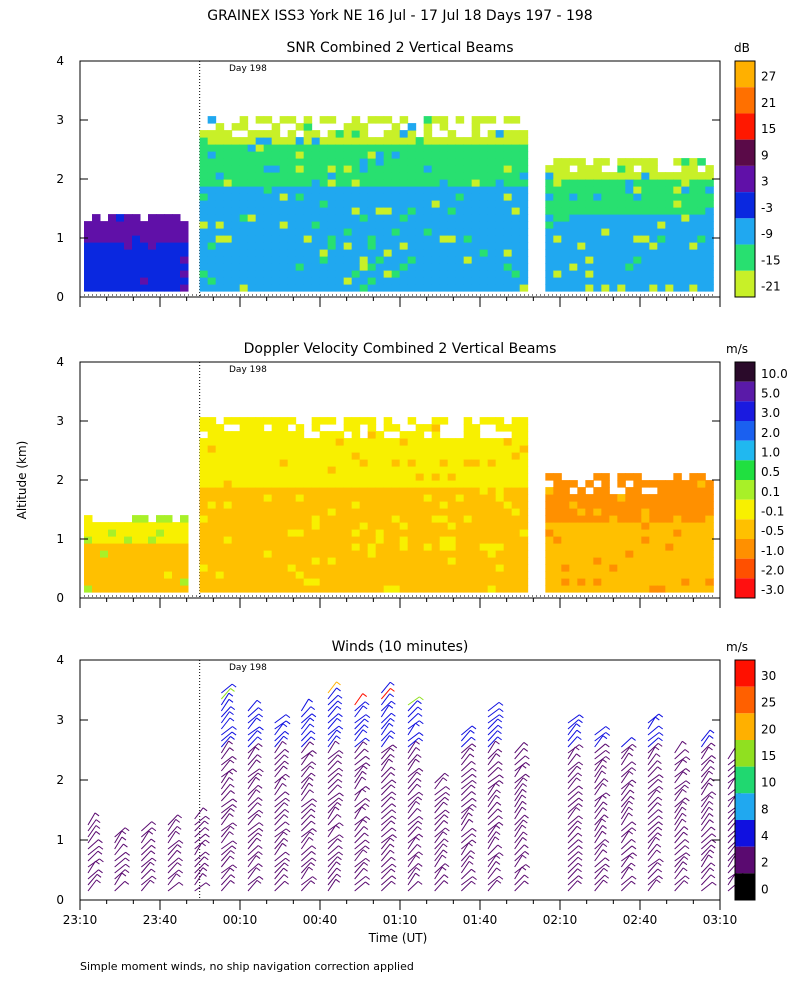 The height and width of the screenshot is (1000, 800). Describe the element at coordinates (240, 920) in the screenshot. I see `x-tick-label: 00:10` at that location.